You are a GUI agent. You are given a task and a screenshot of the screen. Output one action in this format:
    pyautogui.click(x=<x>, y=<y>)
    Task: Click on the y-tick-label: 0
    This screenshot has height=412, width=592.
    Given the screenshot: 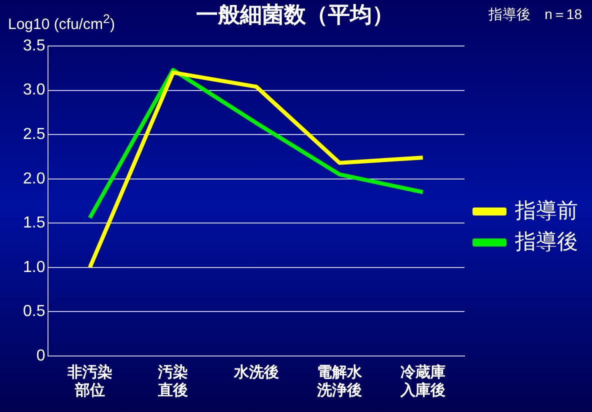 What is the action you would take?
    pyautogui.click(x=41, y=355)
    